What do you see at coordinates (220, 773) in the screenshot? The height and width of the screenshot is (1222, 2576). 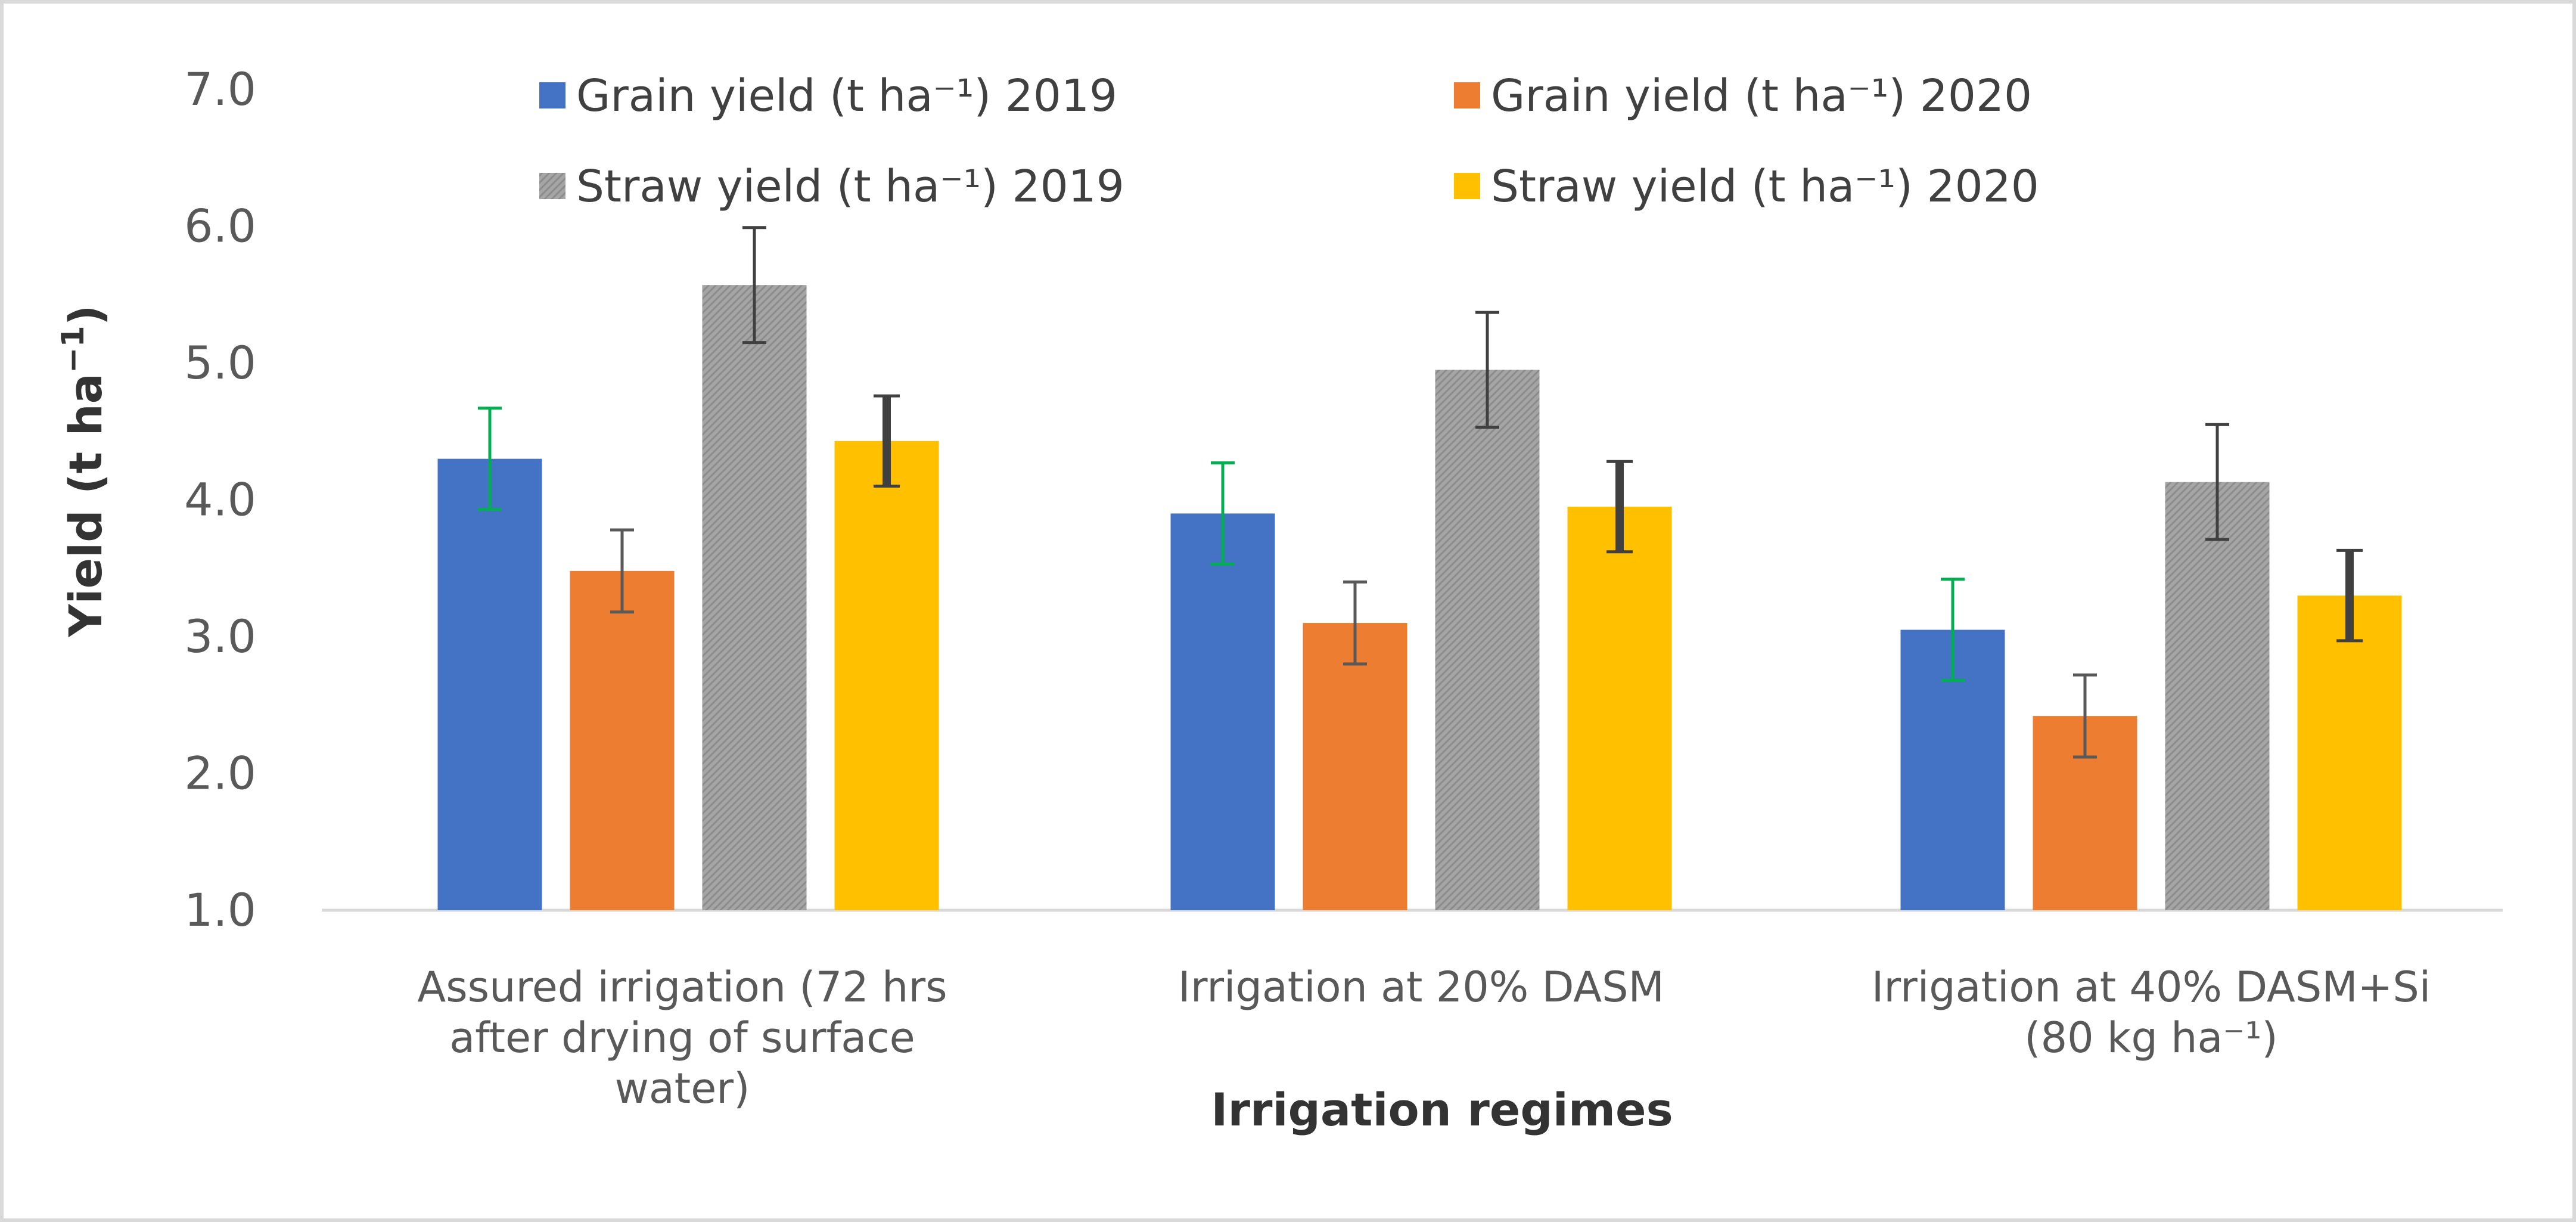 I see `y-tick-label: 2.0` at bounding box center [220, 773].